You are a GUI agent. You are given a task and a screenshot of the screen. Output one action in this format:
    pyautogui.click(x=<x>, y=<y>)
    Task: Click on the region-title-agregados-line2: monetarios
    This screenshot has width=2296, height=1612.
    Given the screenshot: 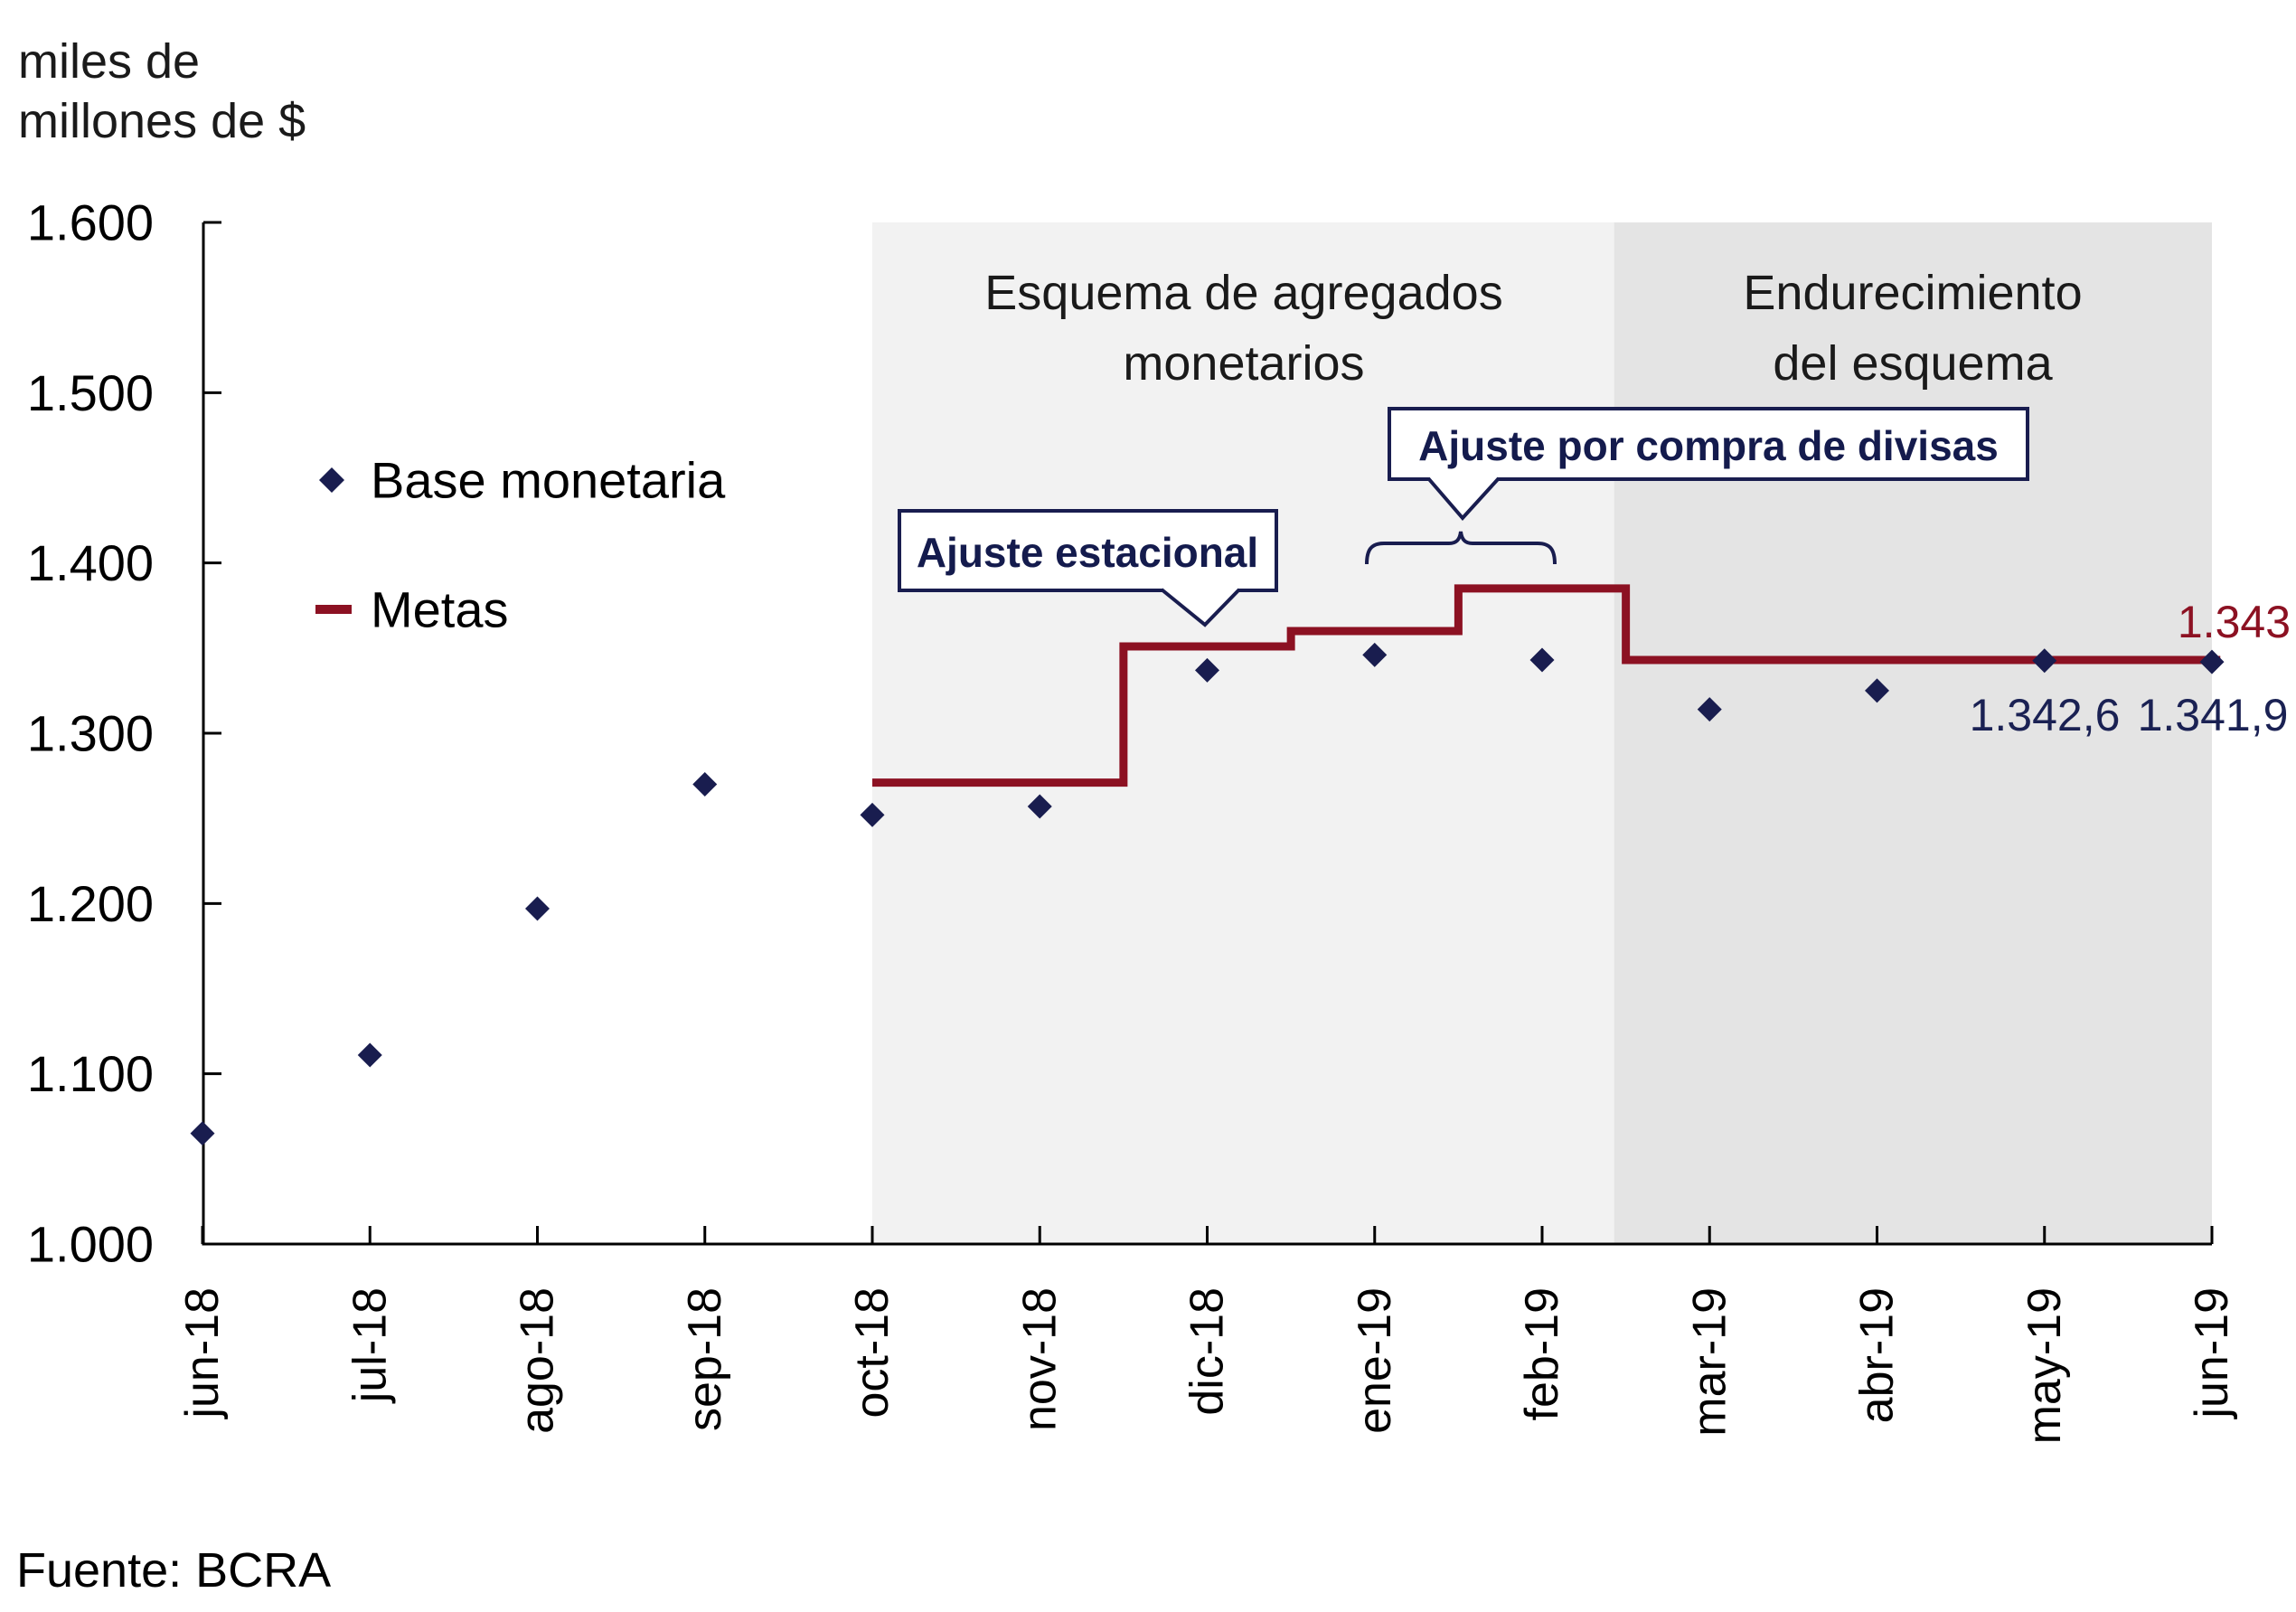 What is the action you would take?
    pyautogui.click(x=1243, y=363)
    